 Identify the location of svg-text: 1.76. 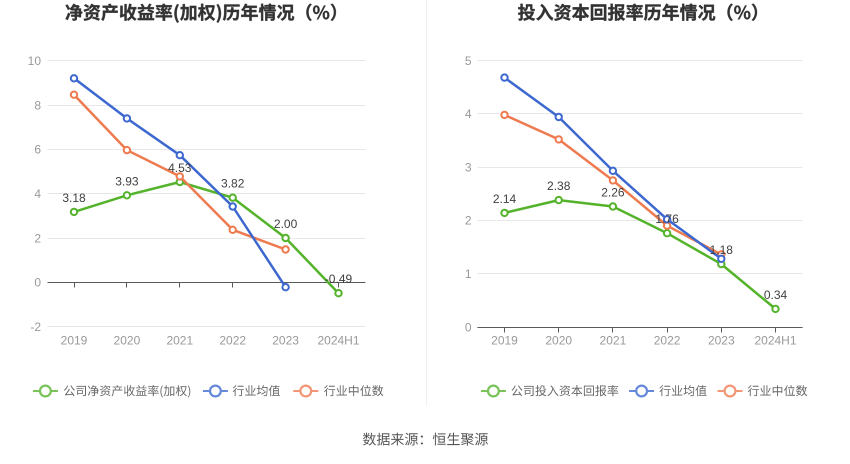
(667, 219).